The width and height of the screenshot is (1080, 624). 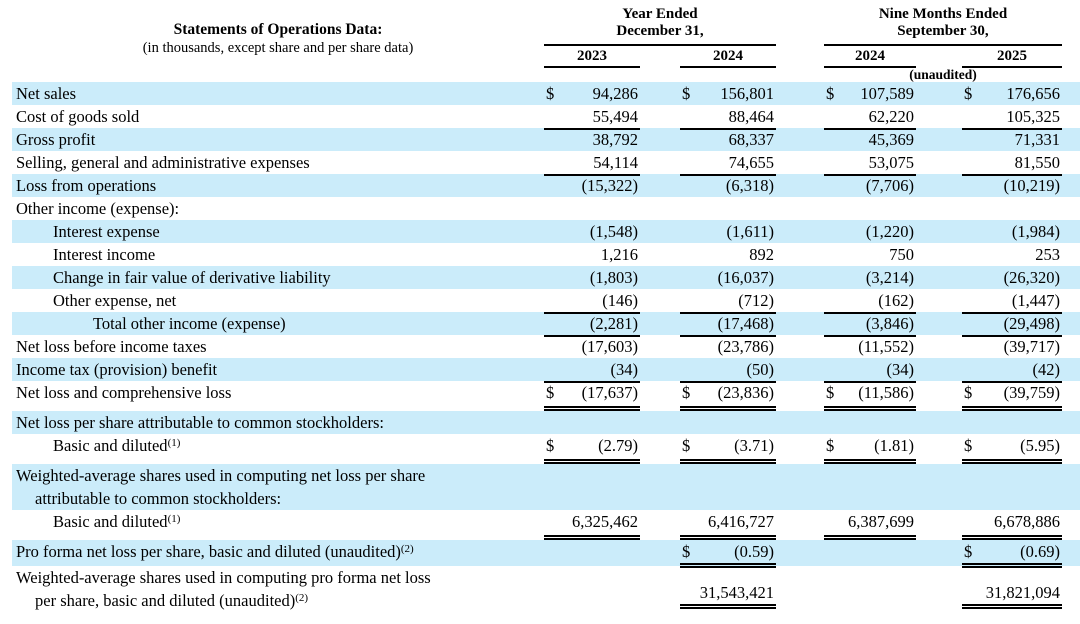 What do you see at coordinates (1012, 554) in the screenshot?
I see `value-cell: $ (0.69)` at bounding box center [1012, 554].